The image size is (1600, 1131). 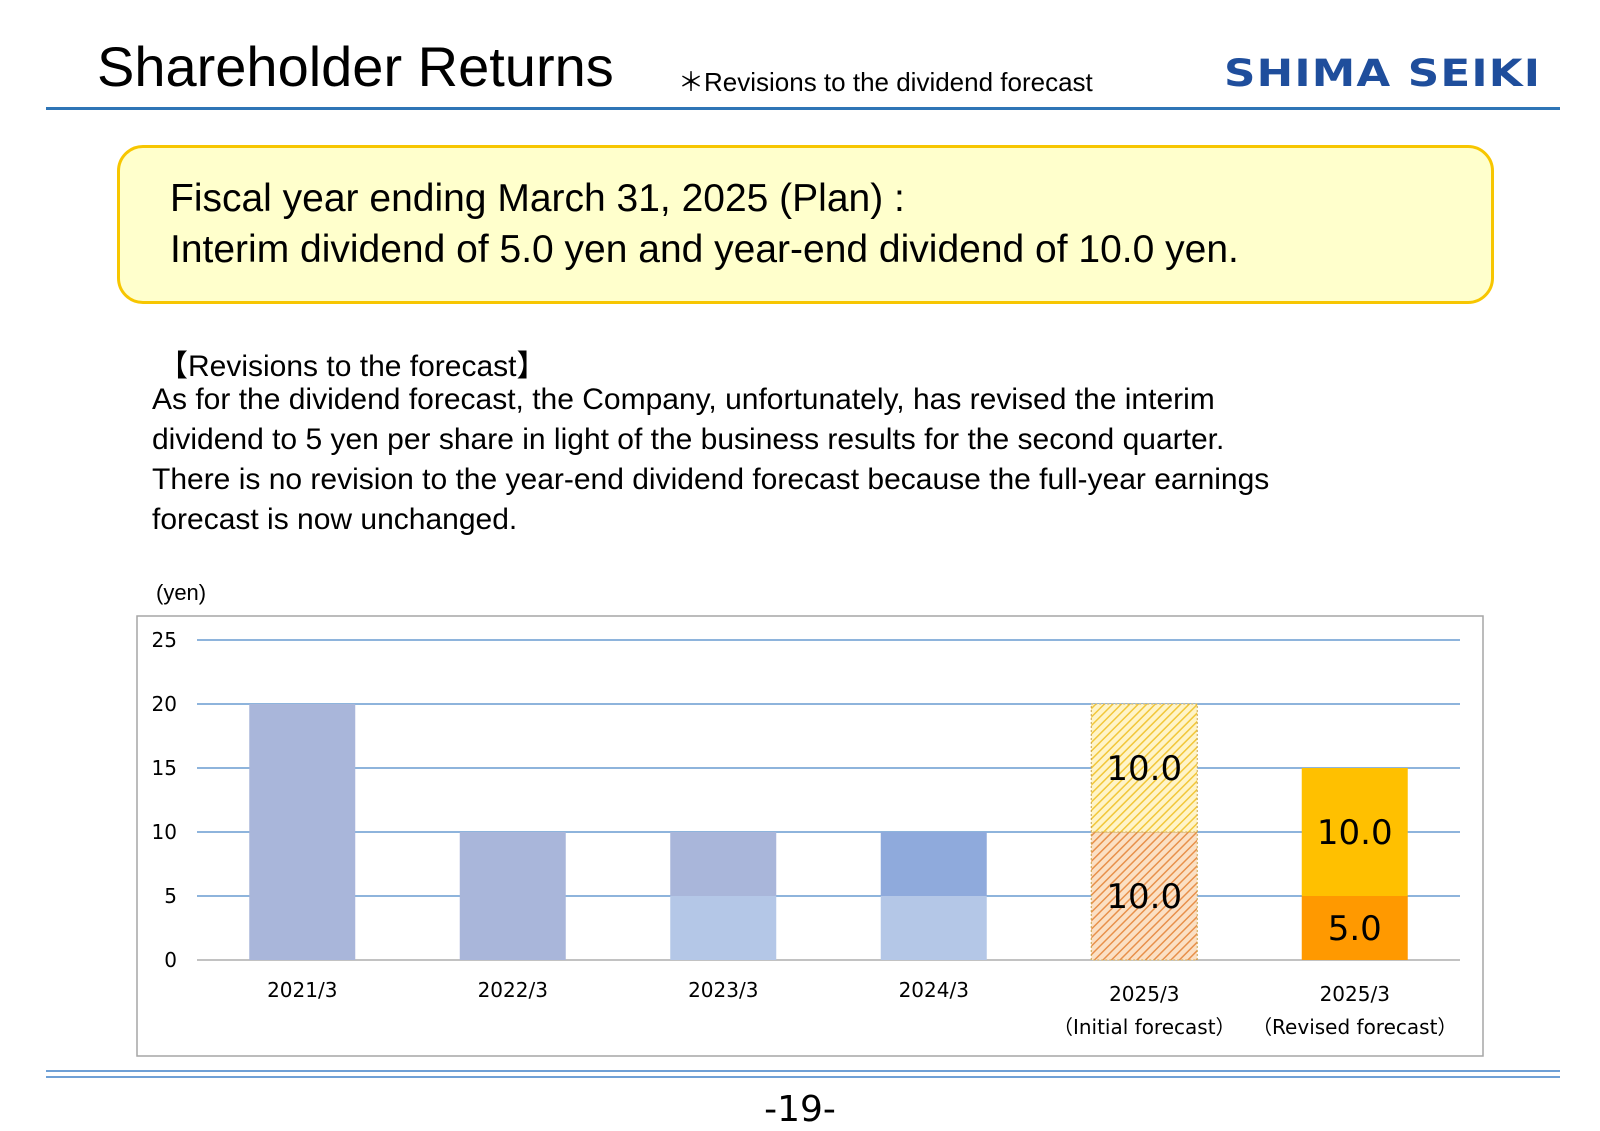 What do you see at coordinates (181, 592) in the screenshot?
I see `y-axis-unit-label: (yen)` at bounding box center [181, 592].